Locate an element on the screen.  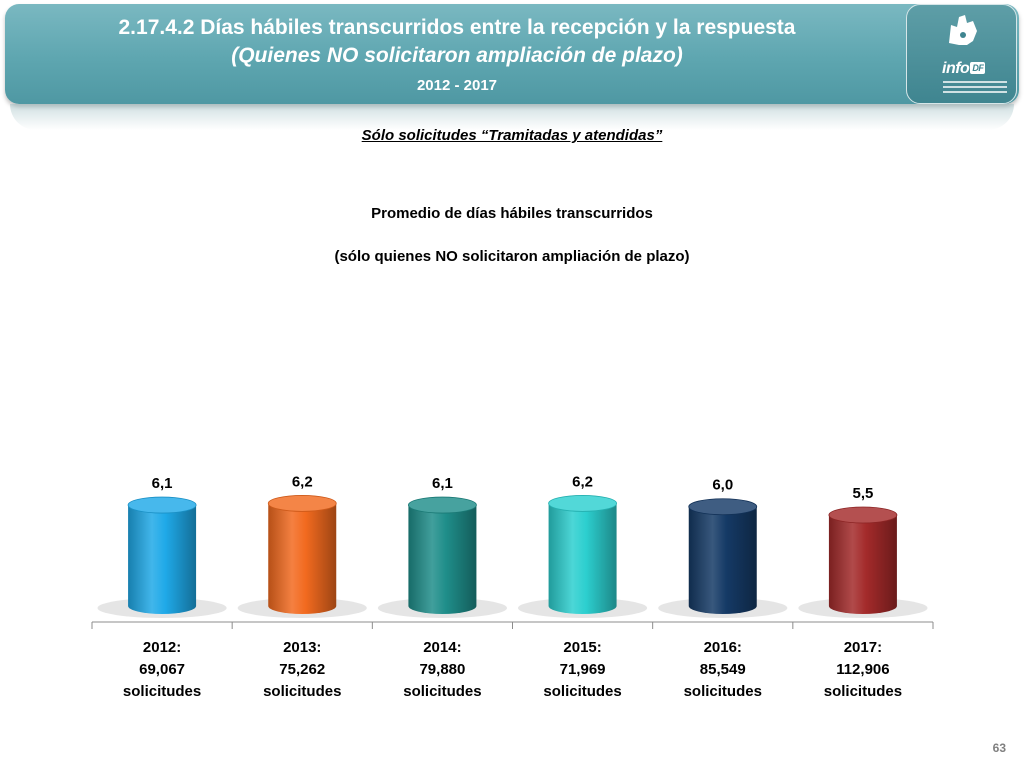
infodf-logo: info DF is located at coordinates (961, 54).